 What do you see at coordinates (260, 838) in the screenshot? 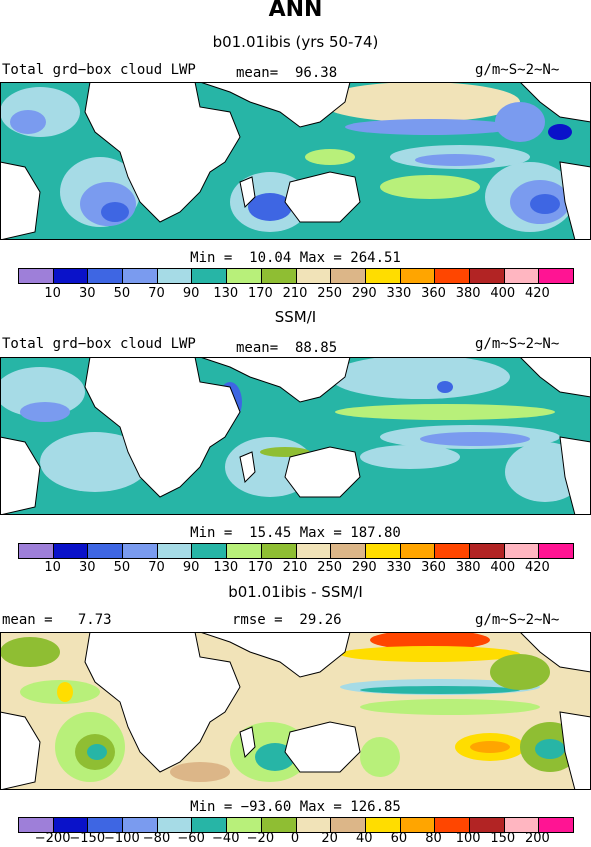
I see `colorbar-tick-label: −20` at bounding box center [260, 838].